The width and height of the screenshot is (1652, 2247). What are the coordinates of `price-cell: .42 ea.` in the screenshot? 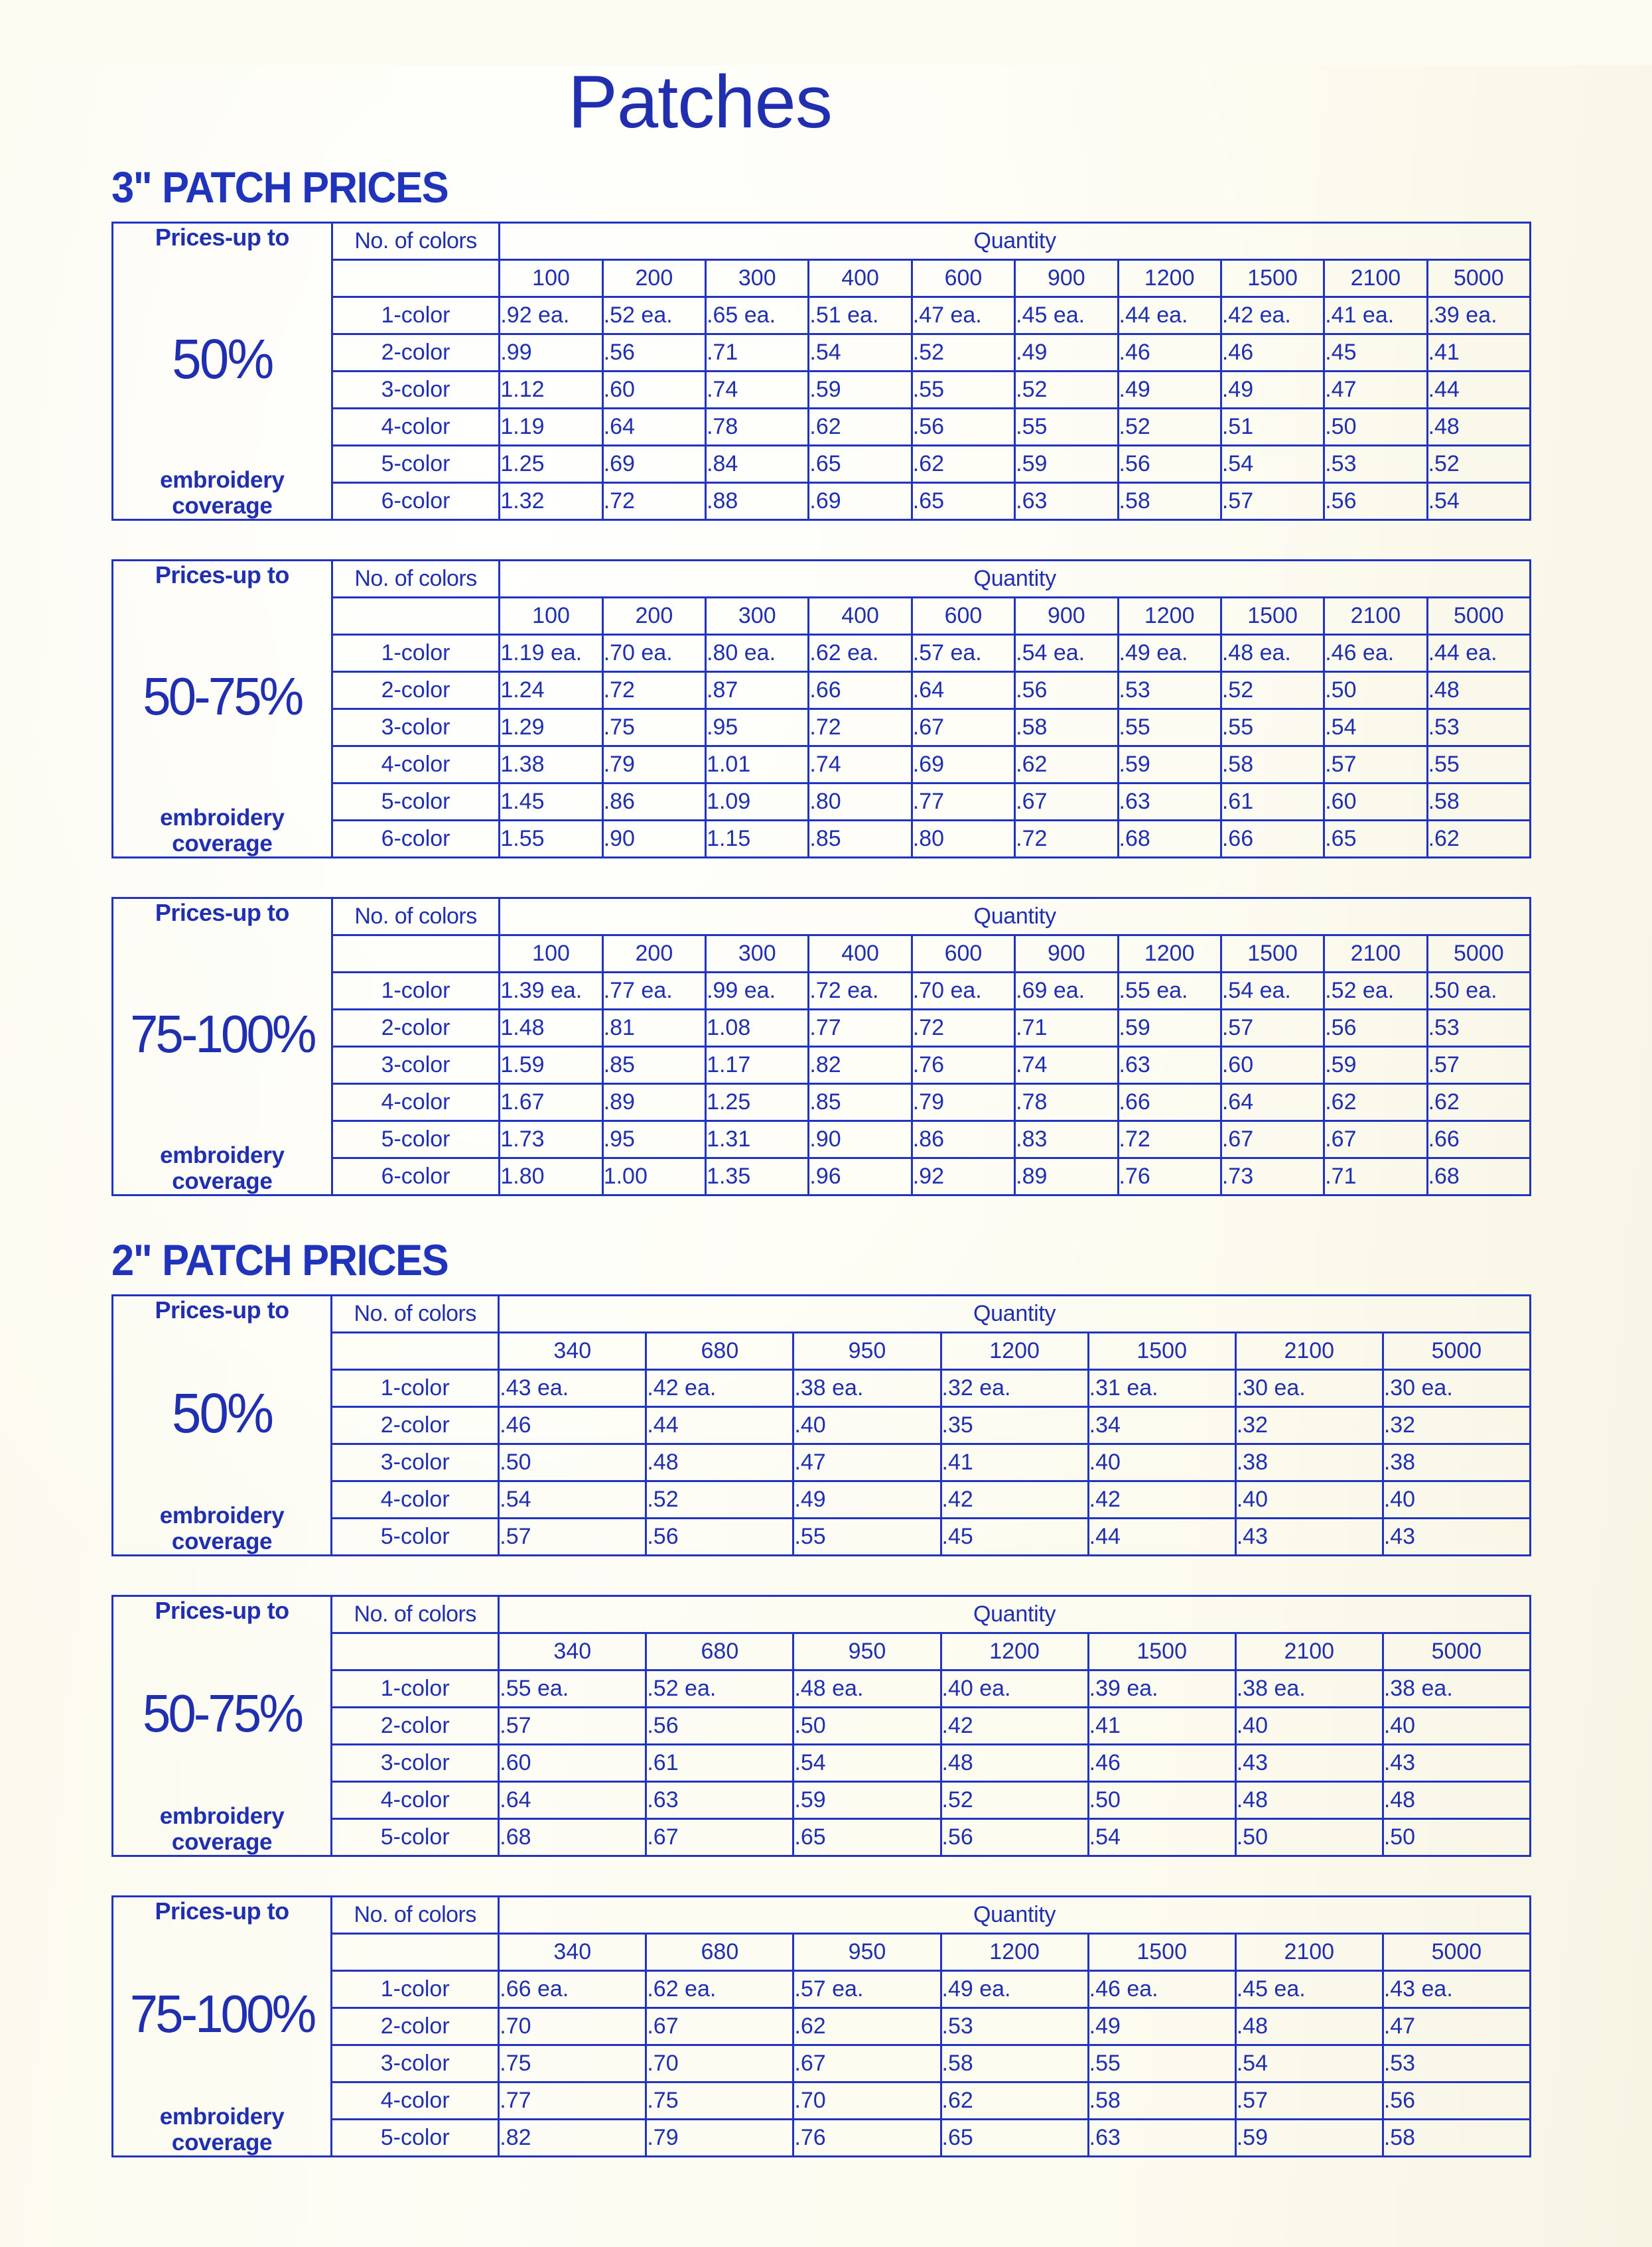 It's located at (1272, 315).